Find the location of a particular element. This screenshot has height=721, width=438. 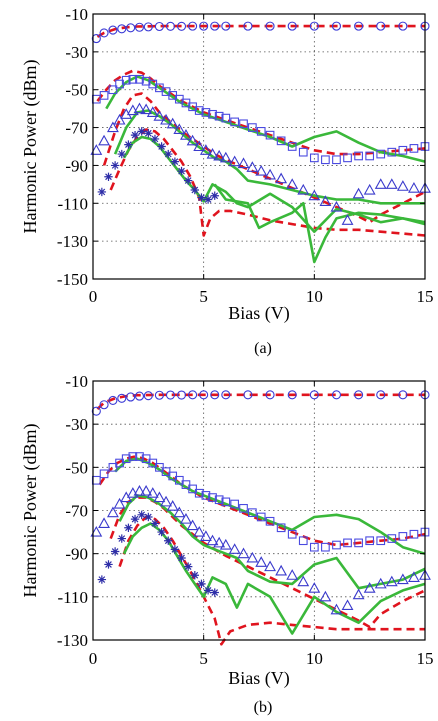

x-axis-label: Bias (V) is located at coordinates (259, 678).